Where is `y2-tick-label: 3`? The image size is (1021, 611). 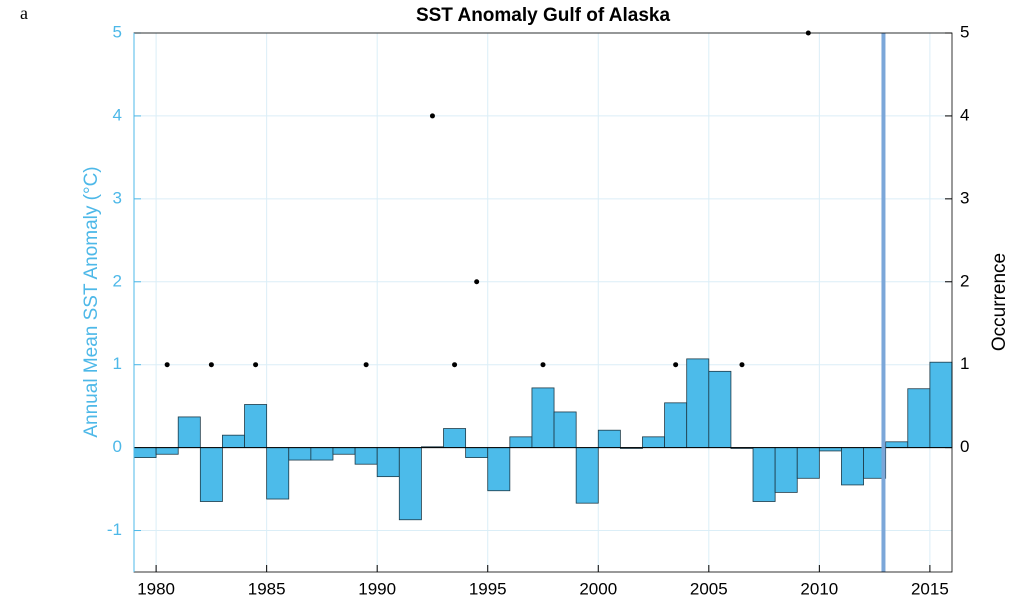
y2-tick-label: 3 is located at coordinates (964, 197).